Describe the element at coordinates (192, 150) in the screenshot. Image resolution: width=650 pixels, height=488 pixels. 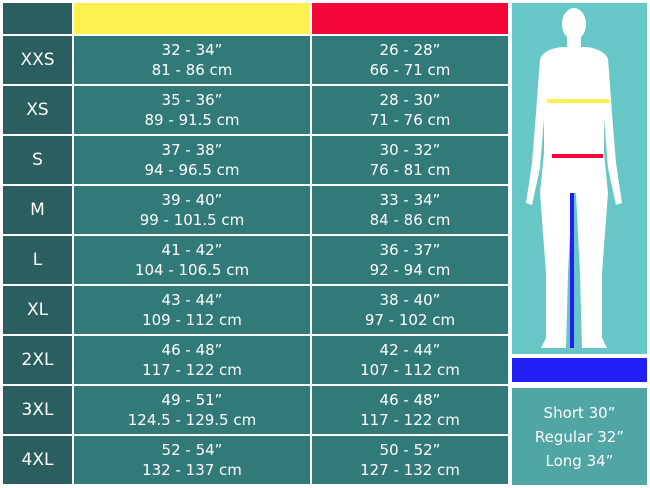
I see `chest-inches: 37 - 38”` at that location.